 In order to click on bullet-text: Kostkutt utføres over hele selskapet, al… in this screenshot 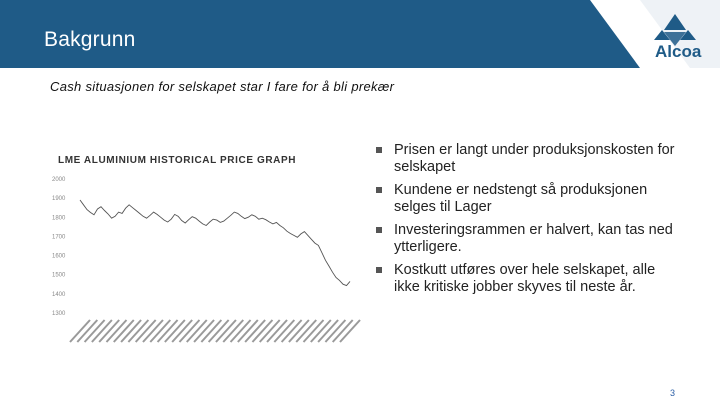, I will do `click(525, 278)`.